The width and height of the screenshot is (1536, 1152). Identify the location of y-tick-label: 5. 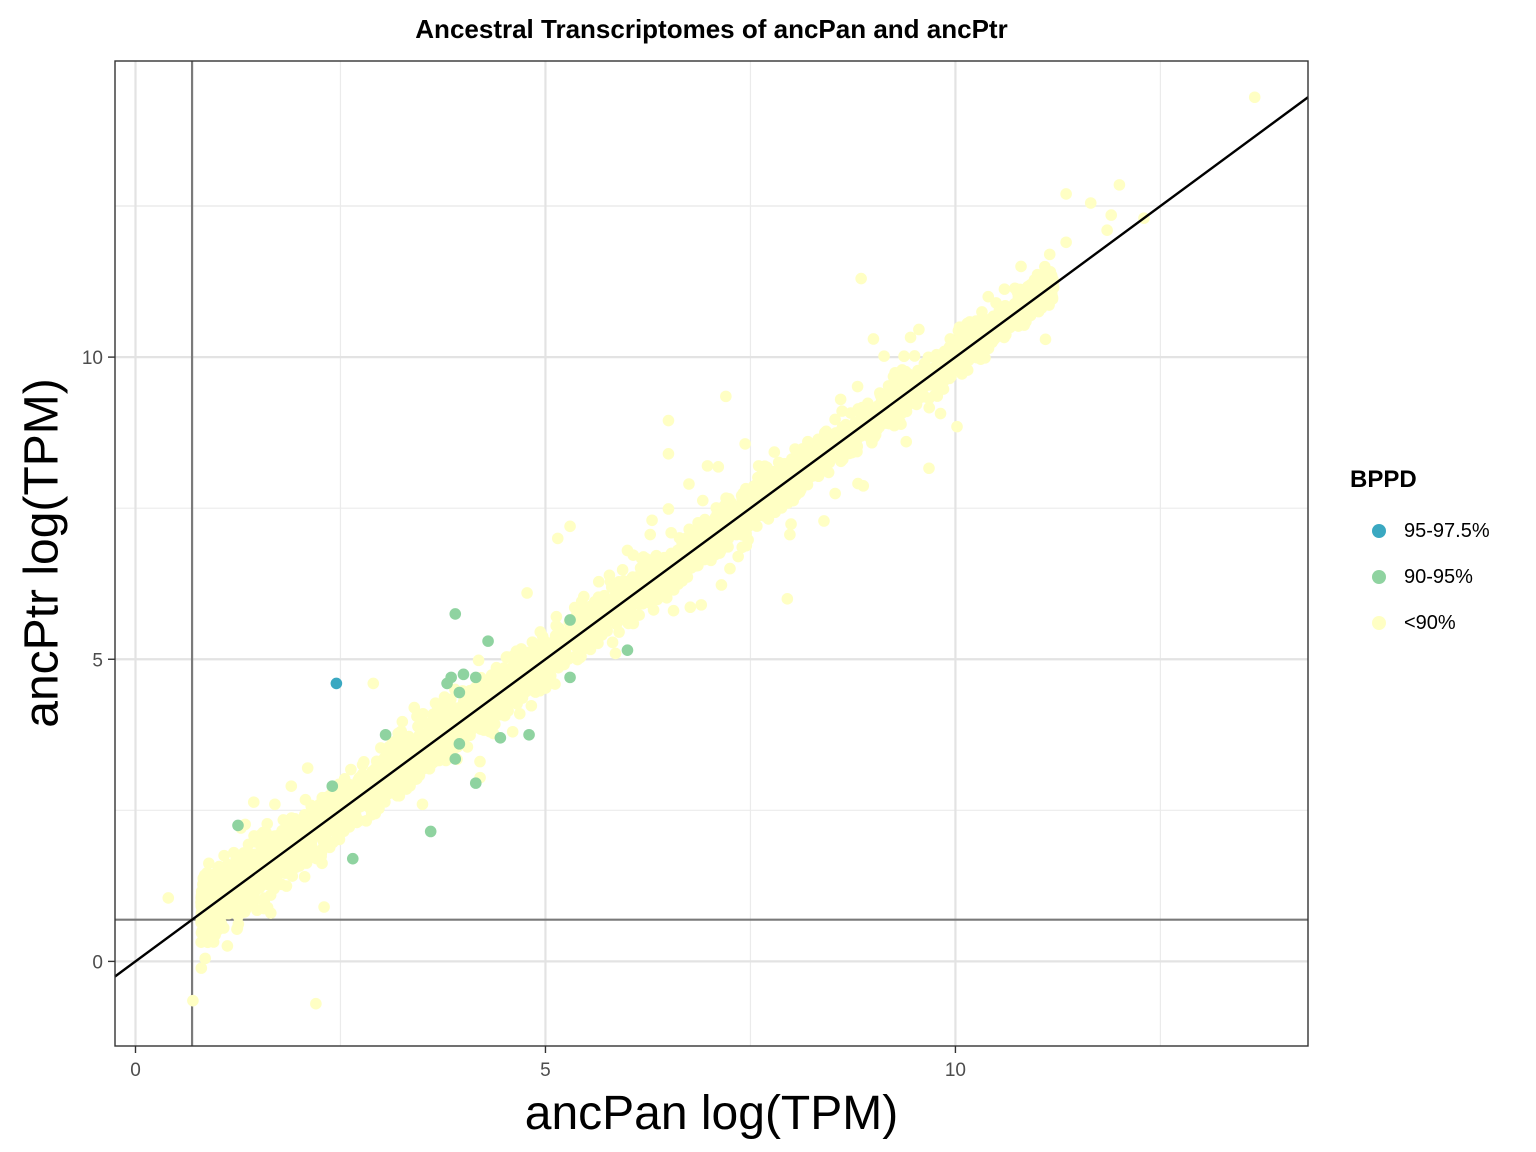
(97, 660).